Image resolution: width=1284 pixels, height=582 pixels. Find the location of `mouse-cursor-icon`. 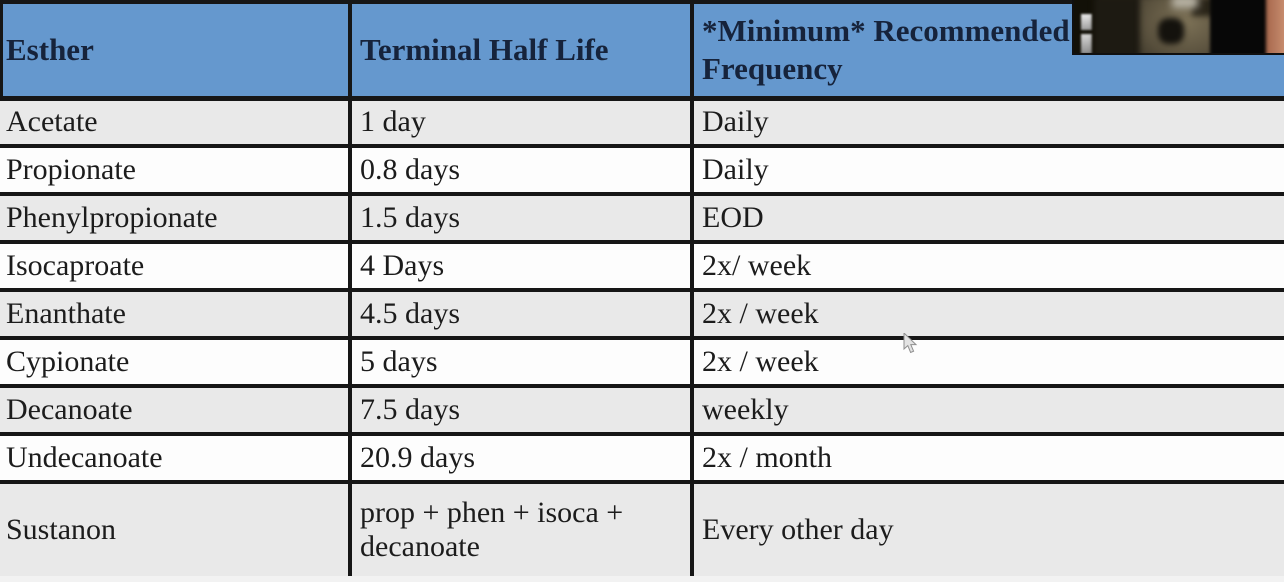

mouse-cursor-icon is located at coordinates (911, 345).